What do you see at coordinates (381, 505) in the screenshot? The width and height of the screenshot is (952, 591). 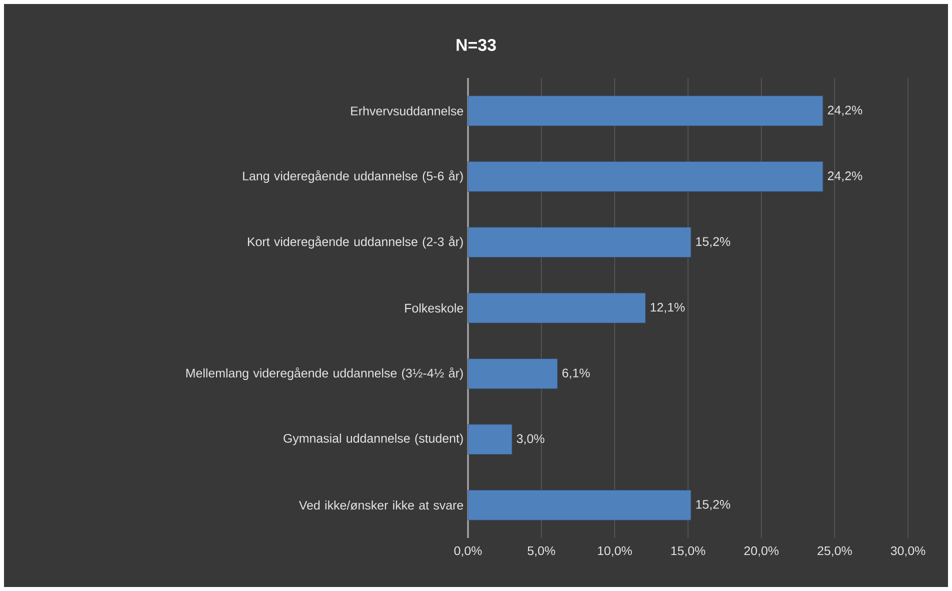 I see `y-tick-label: Ved ikke/ønsker ikke at svare` at bounding box center [381, 505].